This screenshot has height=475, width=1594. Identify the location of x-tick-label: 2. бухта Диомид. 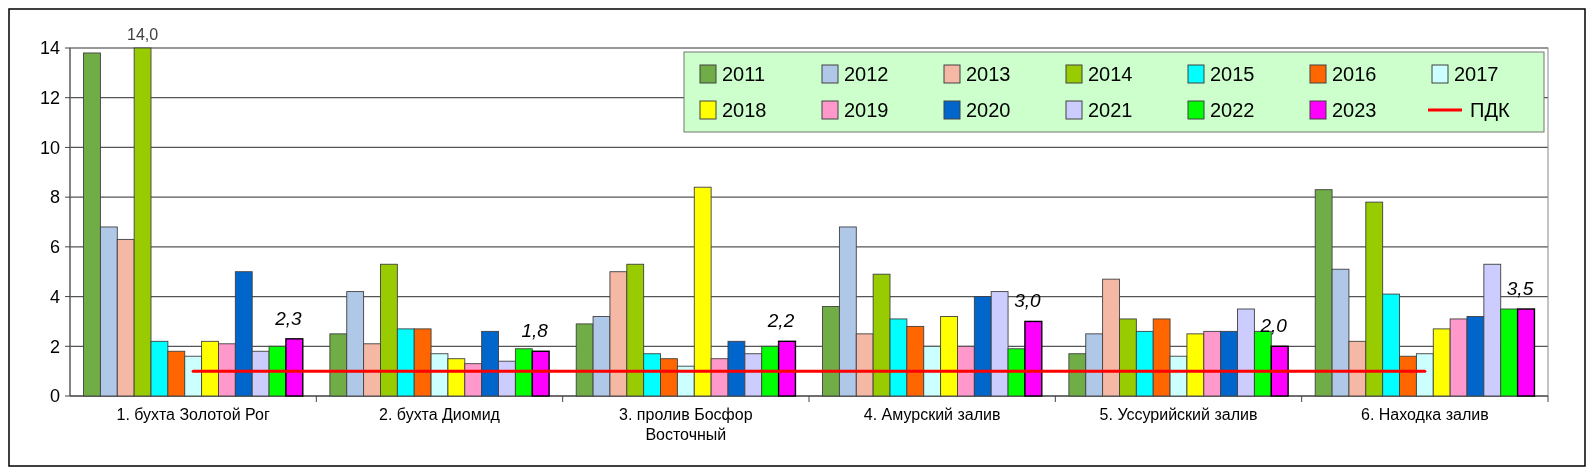
(440, 414).